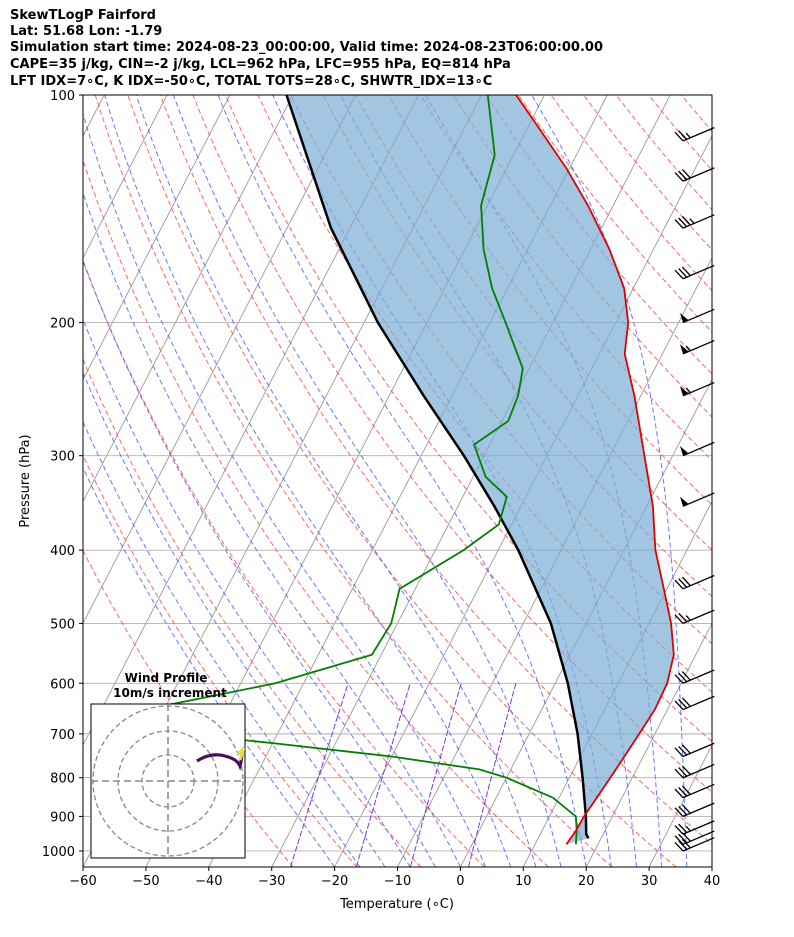 The height and width of the screenshot is (937, 794). What do you see at coordinates (396, 904) in the screenshot?
I see `x-axis-label: Temperature (∘C)` at bounding box center [396, 904].